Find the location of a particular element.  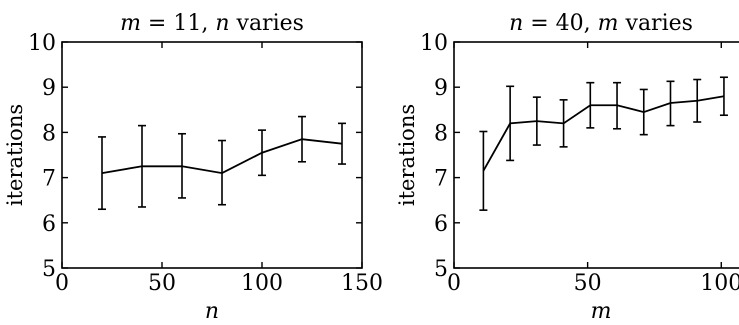

chart-title: m = 11, n varies is located at coordinates (212, 23).